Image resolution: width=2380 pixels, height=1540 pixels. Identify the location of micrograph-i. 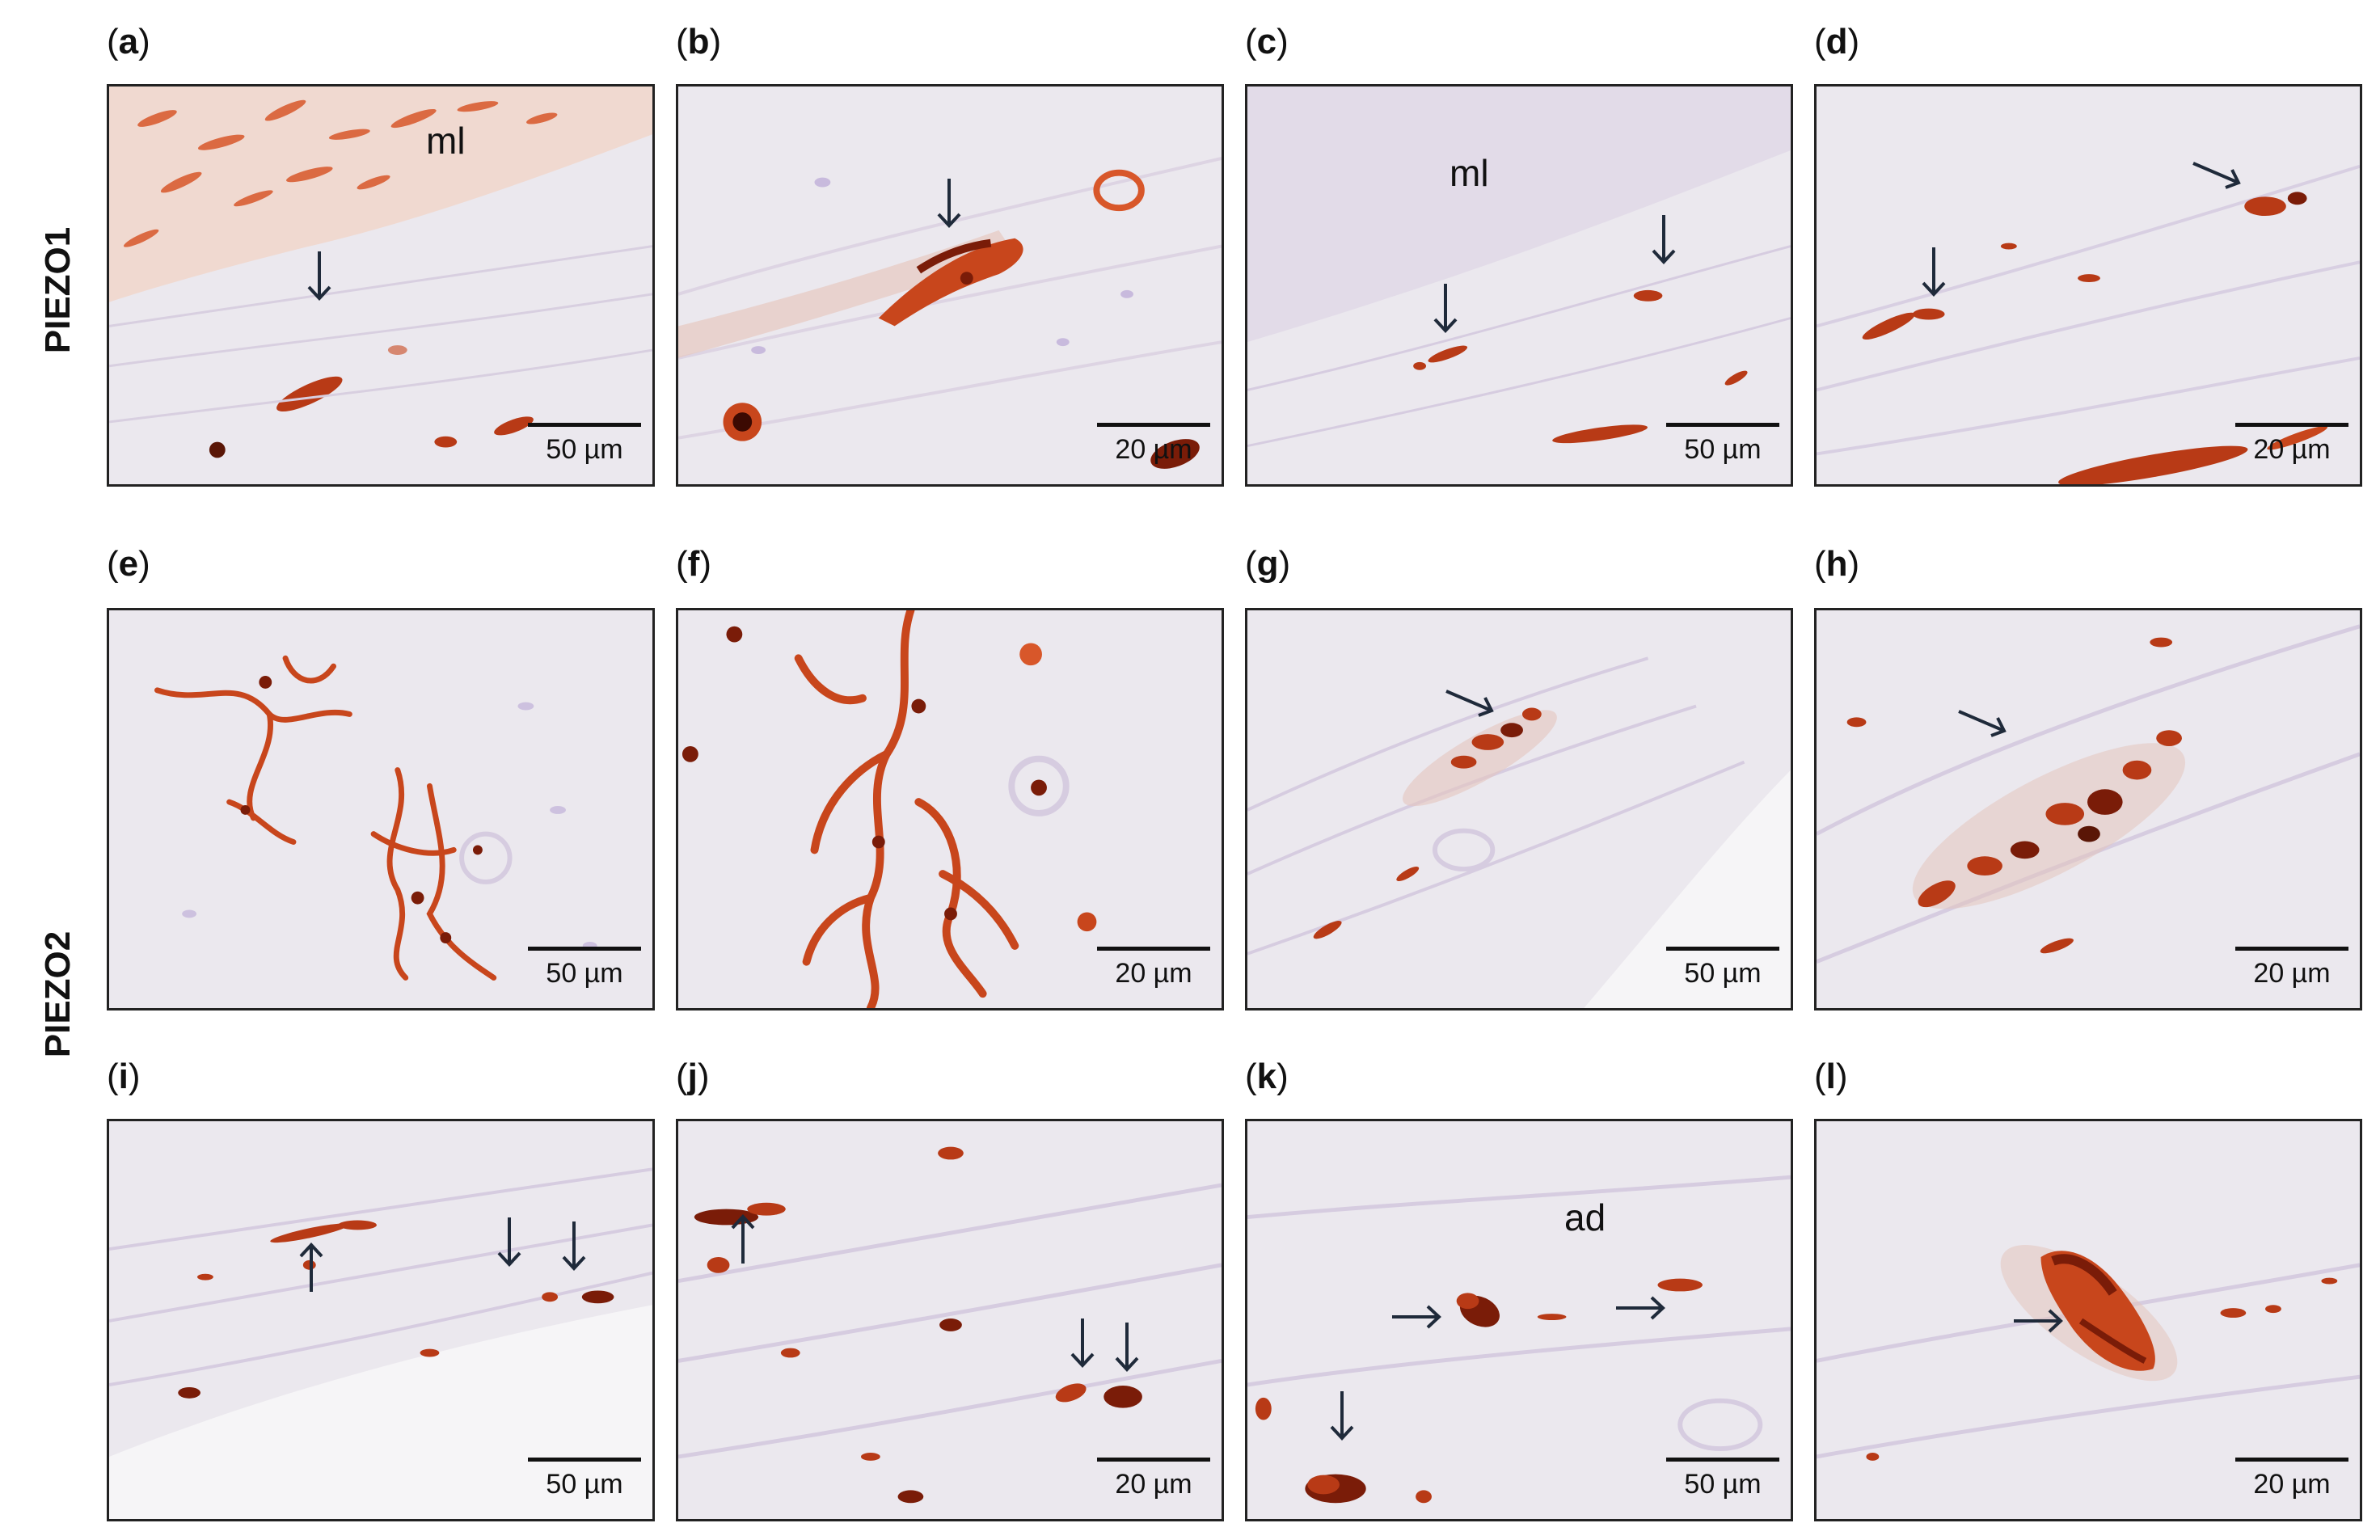
(381, 1343).